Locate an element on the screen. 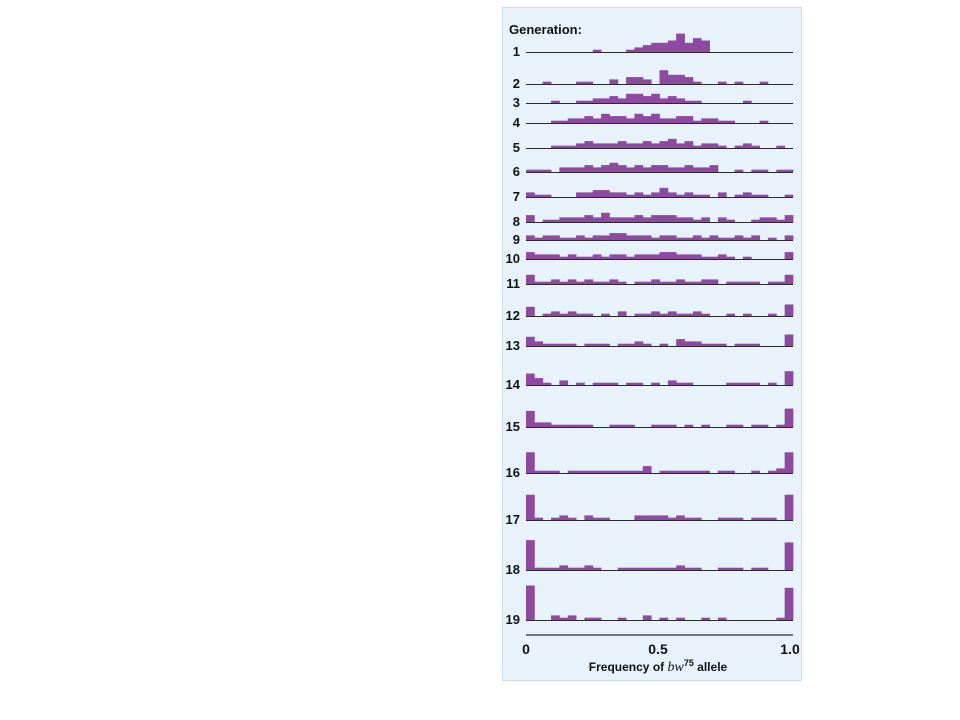 This screenshot has width=960, height=720. histogram-row: 8 is located at coordinates (653, 220).